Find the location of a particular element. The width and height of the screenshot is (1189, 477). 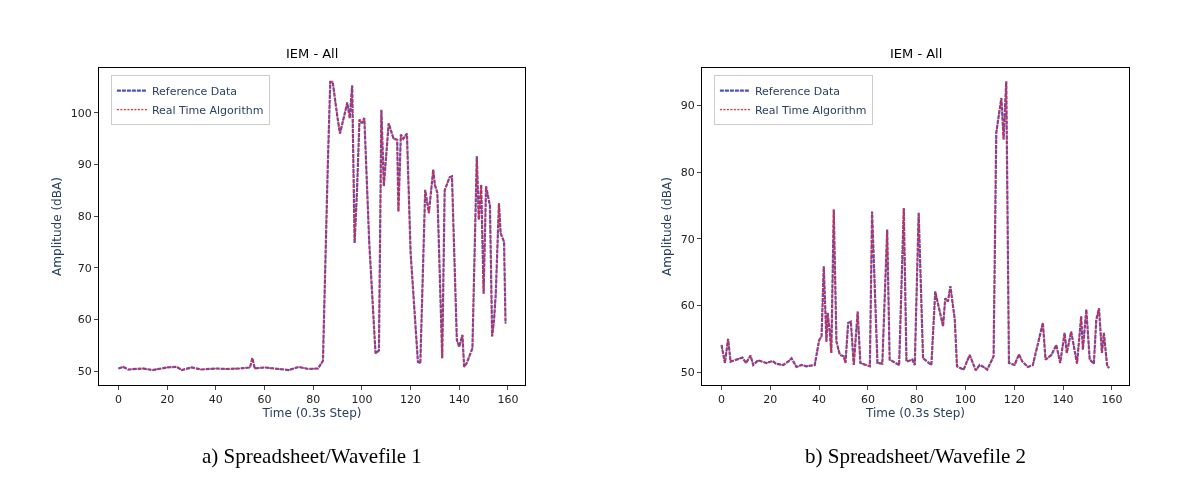

y-tick-label: 100 is located at coordinates (81, 113).